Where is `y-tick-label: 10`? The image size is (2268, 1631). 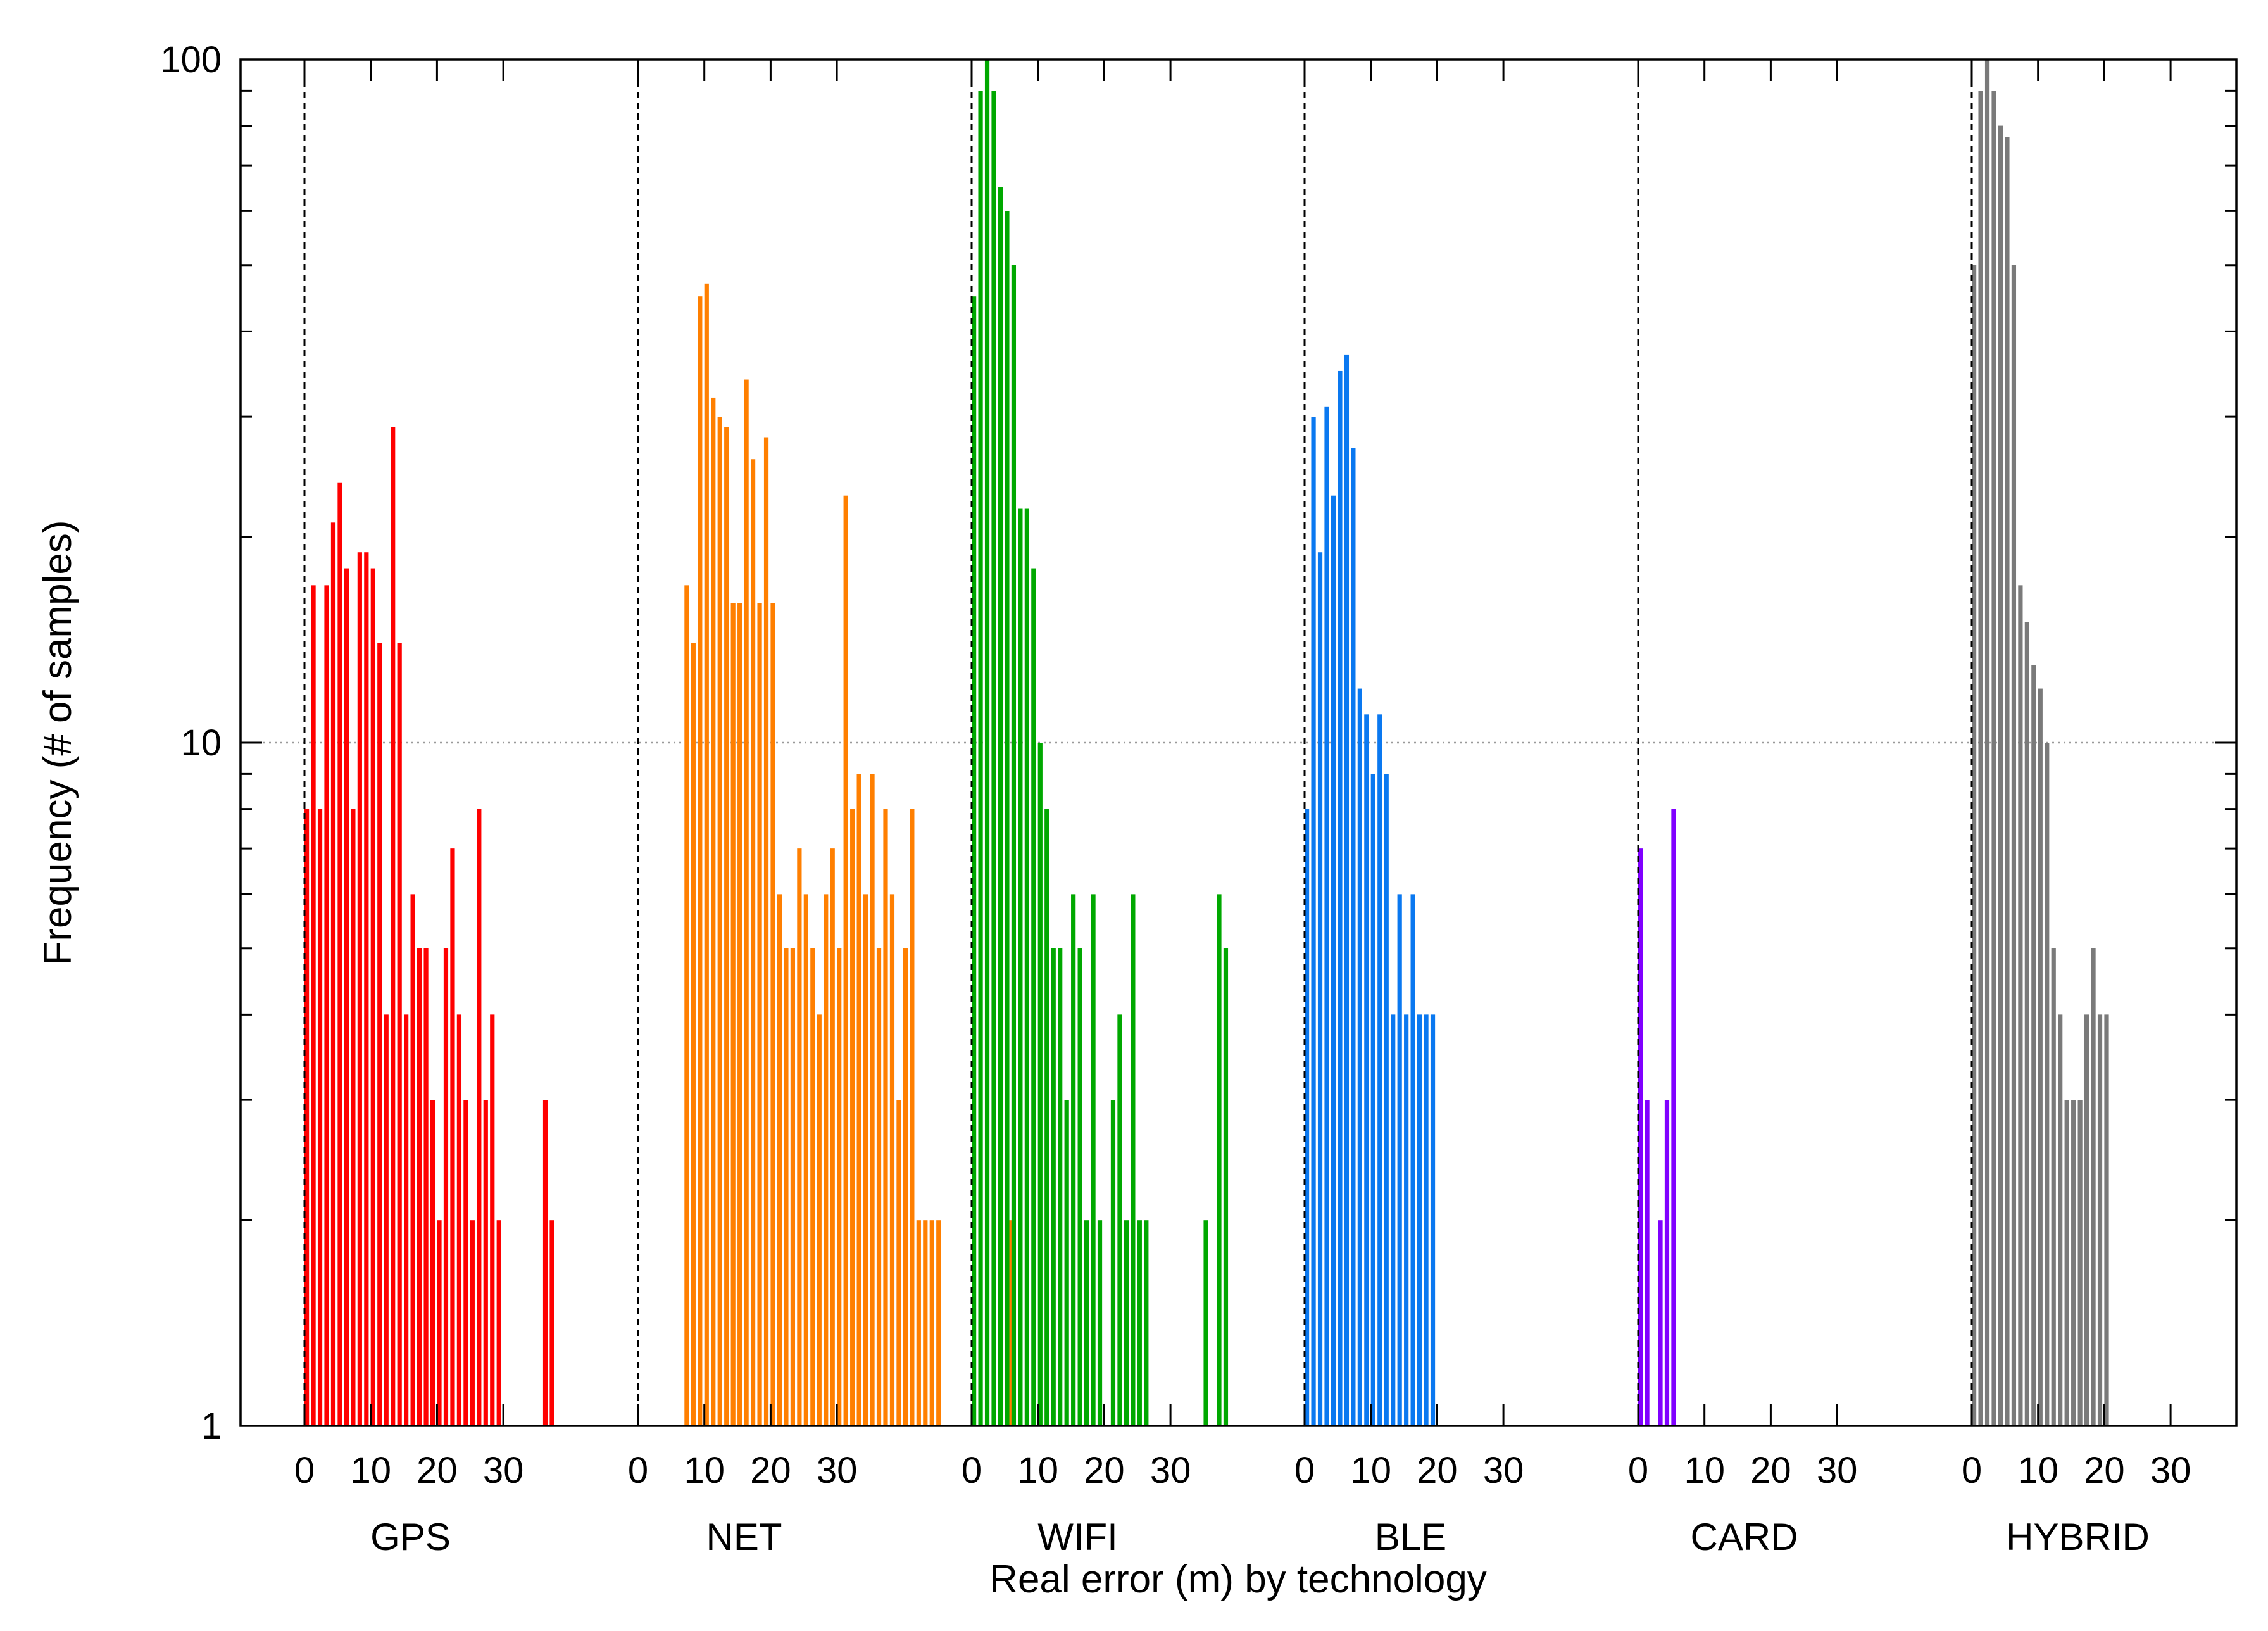
y-tick-label: 10 is located at coordinates (201, 743).